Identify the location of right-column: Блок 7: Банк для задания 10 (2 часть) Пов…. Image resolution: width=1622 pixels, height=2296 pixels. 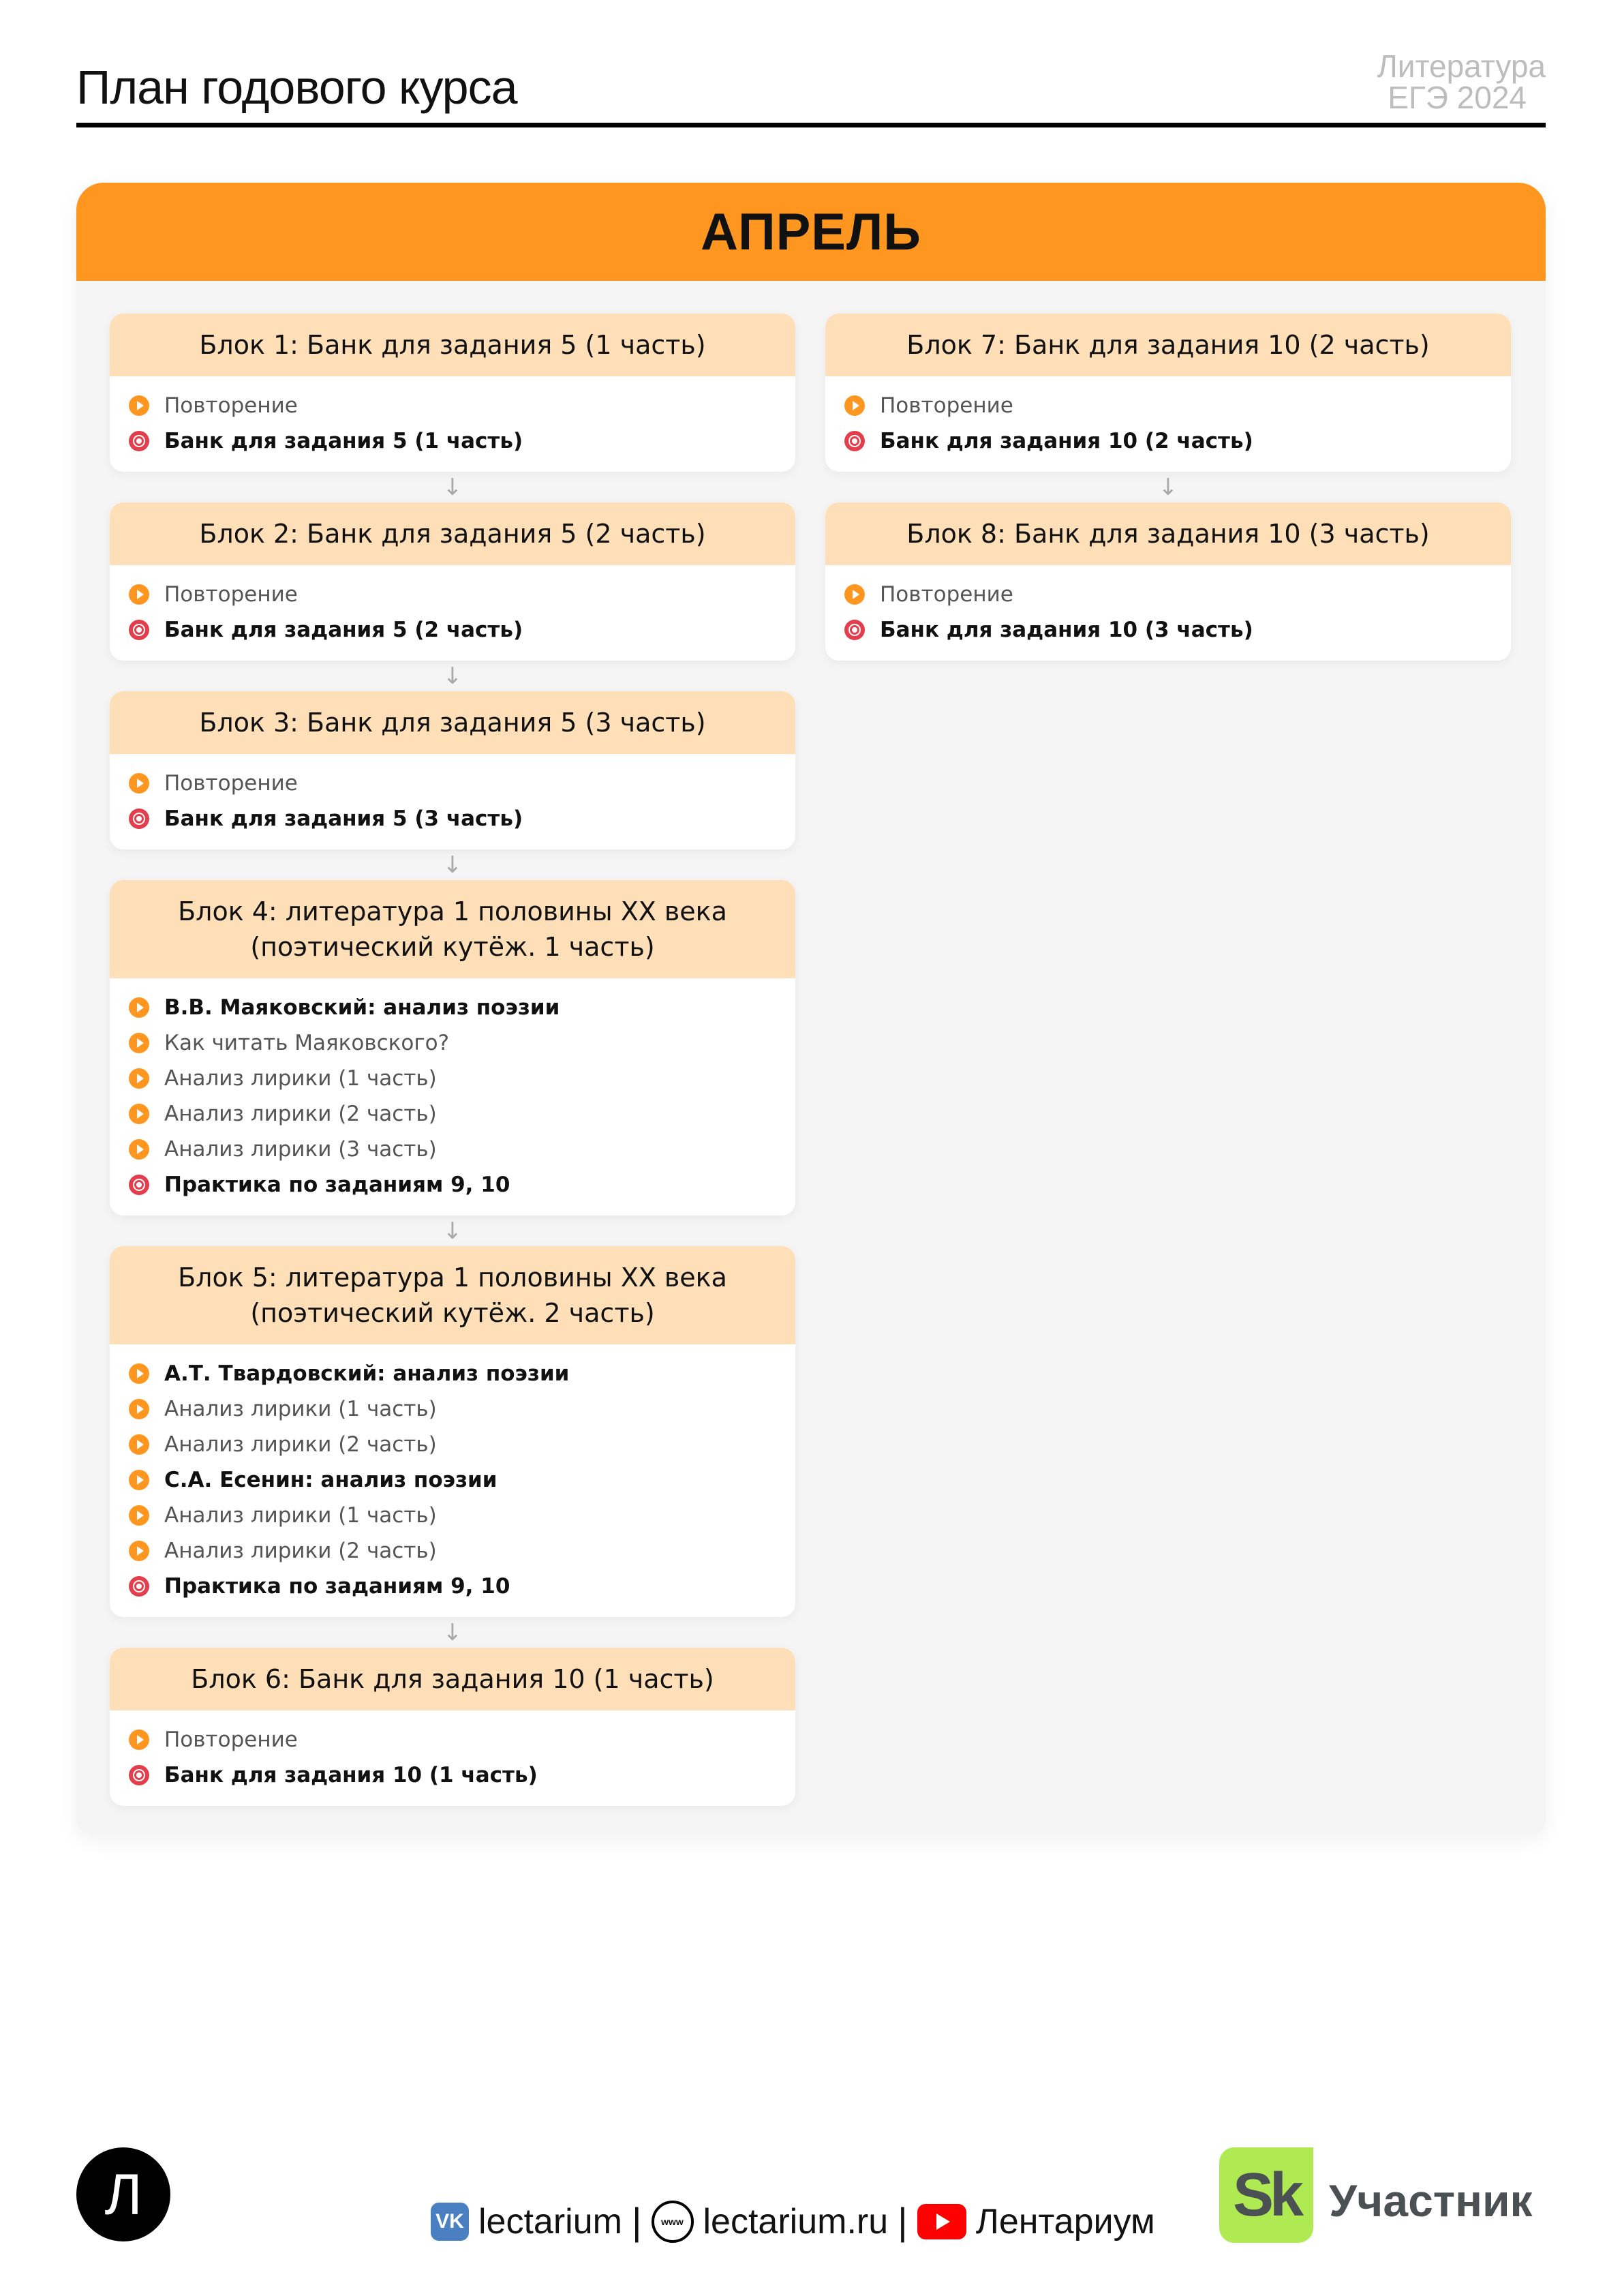
(1168, 488).